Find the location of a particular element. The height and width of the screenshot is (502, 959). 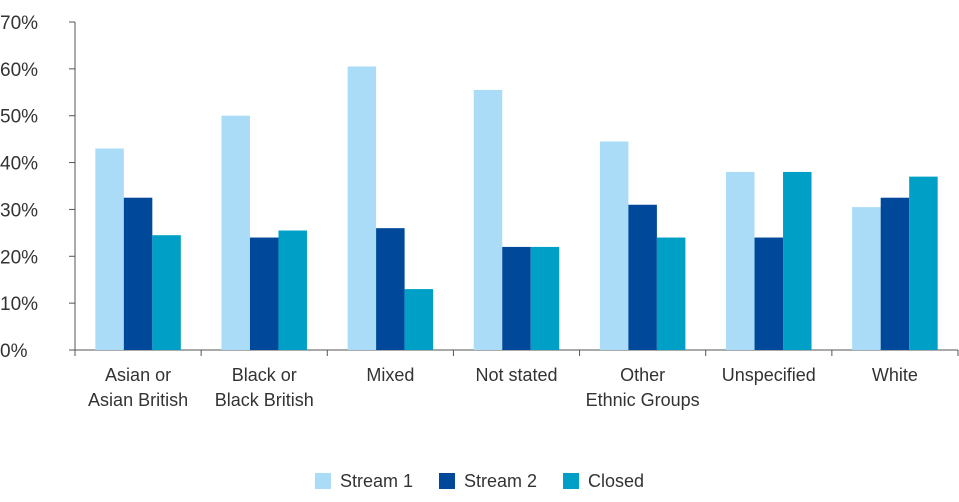

legend: Stream 1 Stream 2 Closed is located at coordinates (479, 481).